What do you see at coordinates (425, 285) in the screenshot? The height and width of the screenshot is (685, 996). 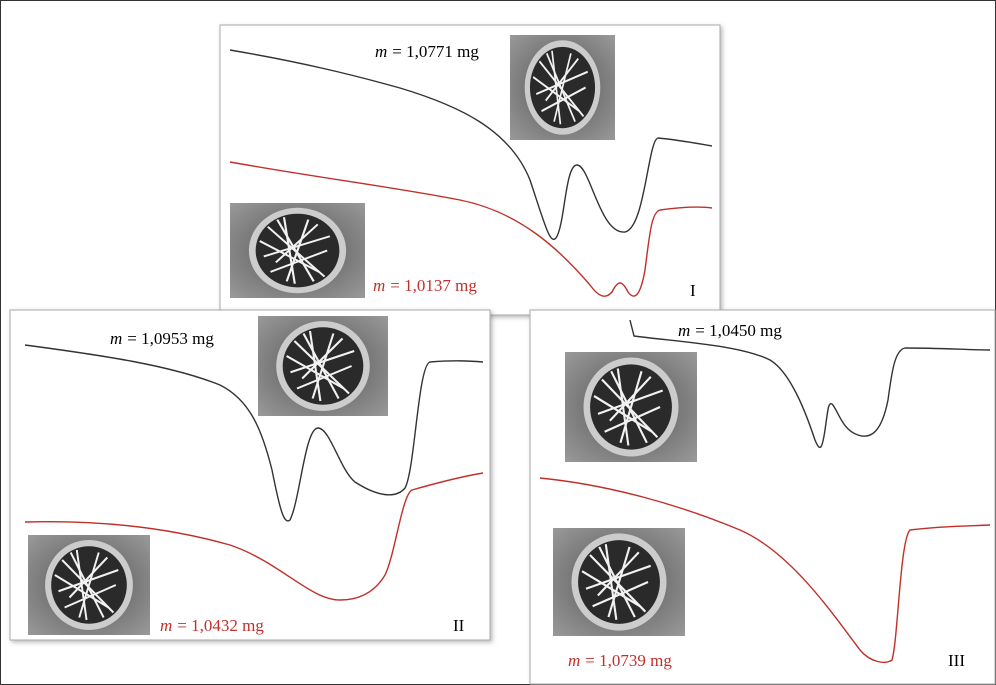 I see `mass-label: m = 1,0137 mg` at bounding box center [425, 285].